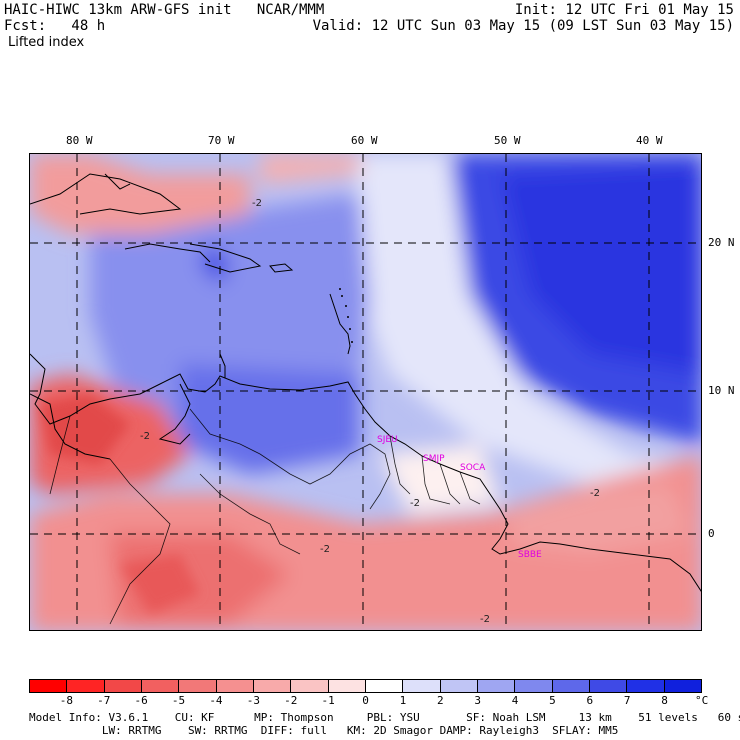 The width and height of the screenshot is (740, 740). I want to click on colorbar-label: -2, so click(291, 700).